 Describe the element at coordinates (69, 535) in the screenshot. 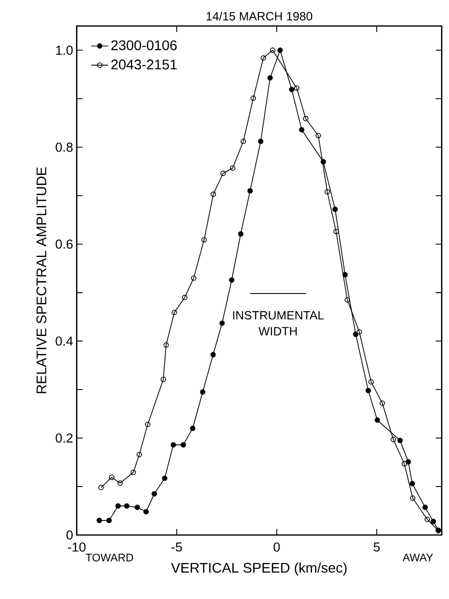

I see `y-tick-label: 0` at that location.